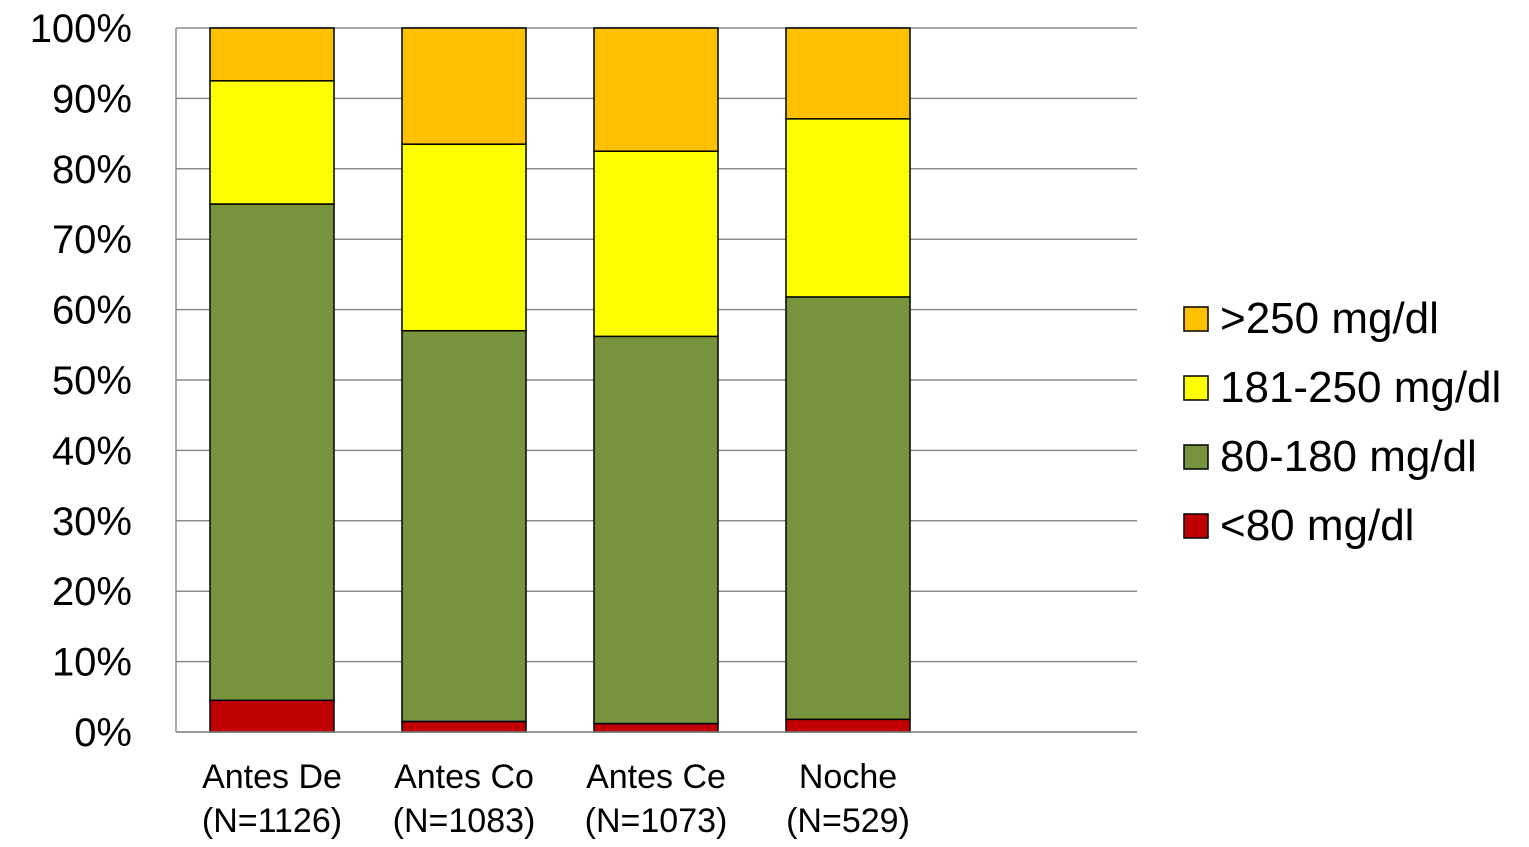  What do you see at coordinates (656, 821) in the screenshot?
I see `x-category-label: (N=1073)` at bounding box center [656, 821].